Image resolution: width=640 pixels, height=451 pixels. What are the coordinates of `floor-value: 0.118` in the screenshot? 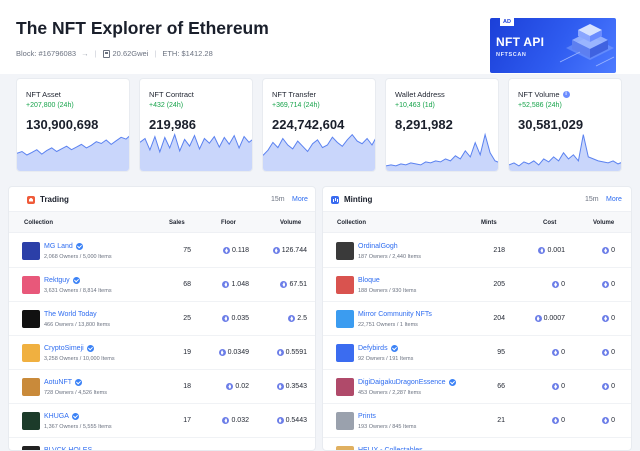 It's located at (236, 250).